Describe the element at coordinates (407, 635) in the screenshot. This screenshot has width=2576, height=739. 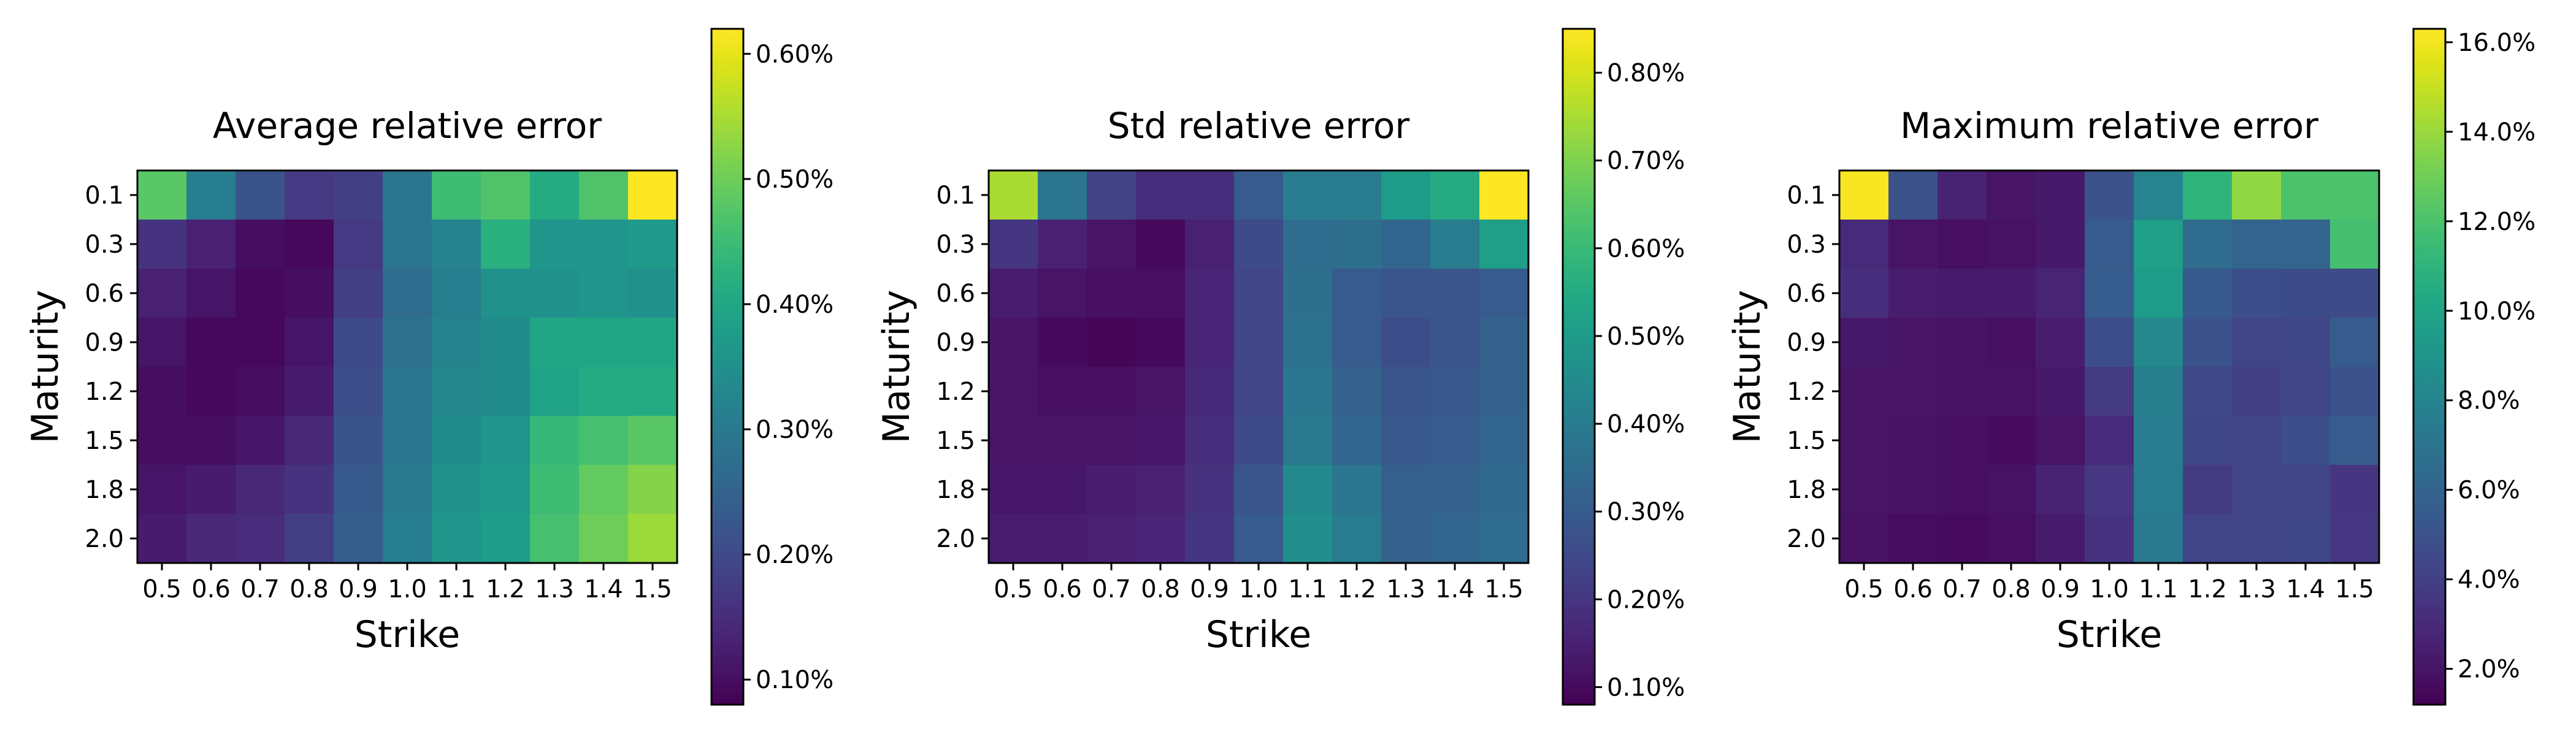
I see `x-axis-label: Strike` at that location.